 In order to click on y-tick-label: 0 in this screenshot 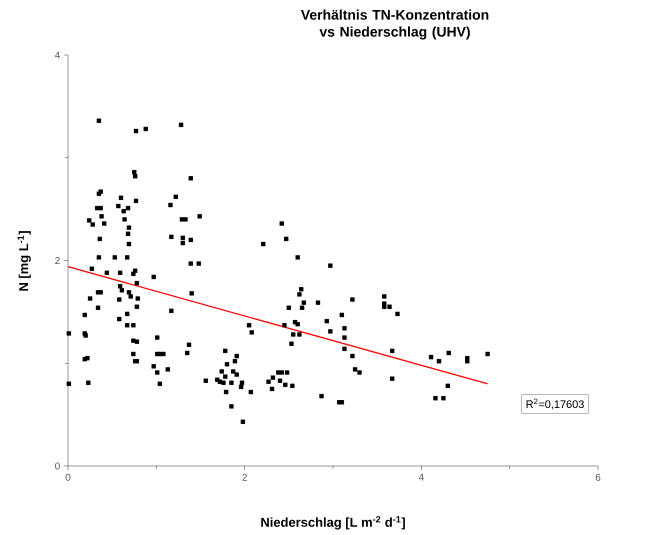, I will do `click(57, 466)`.